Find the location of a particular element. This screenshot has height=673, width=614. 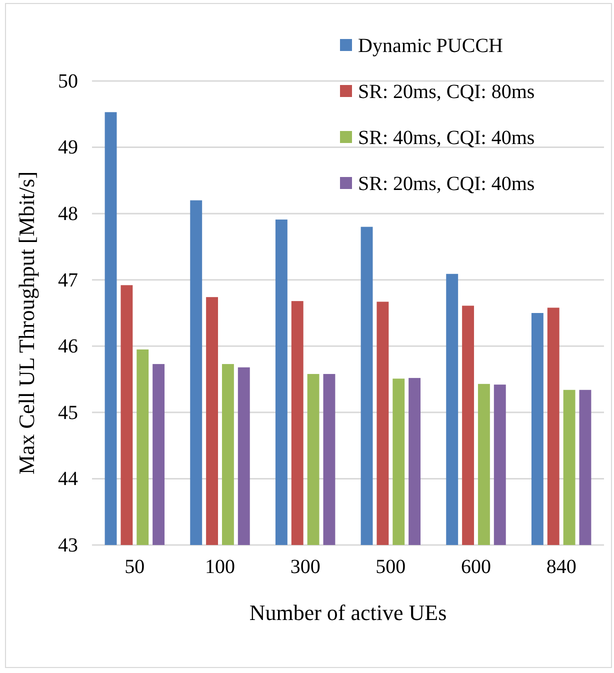

x-axis-title: Number of active UEs is located at coordinates (348, 612).